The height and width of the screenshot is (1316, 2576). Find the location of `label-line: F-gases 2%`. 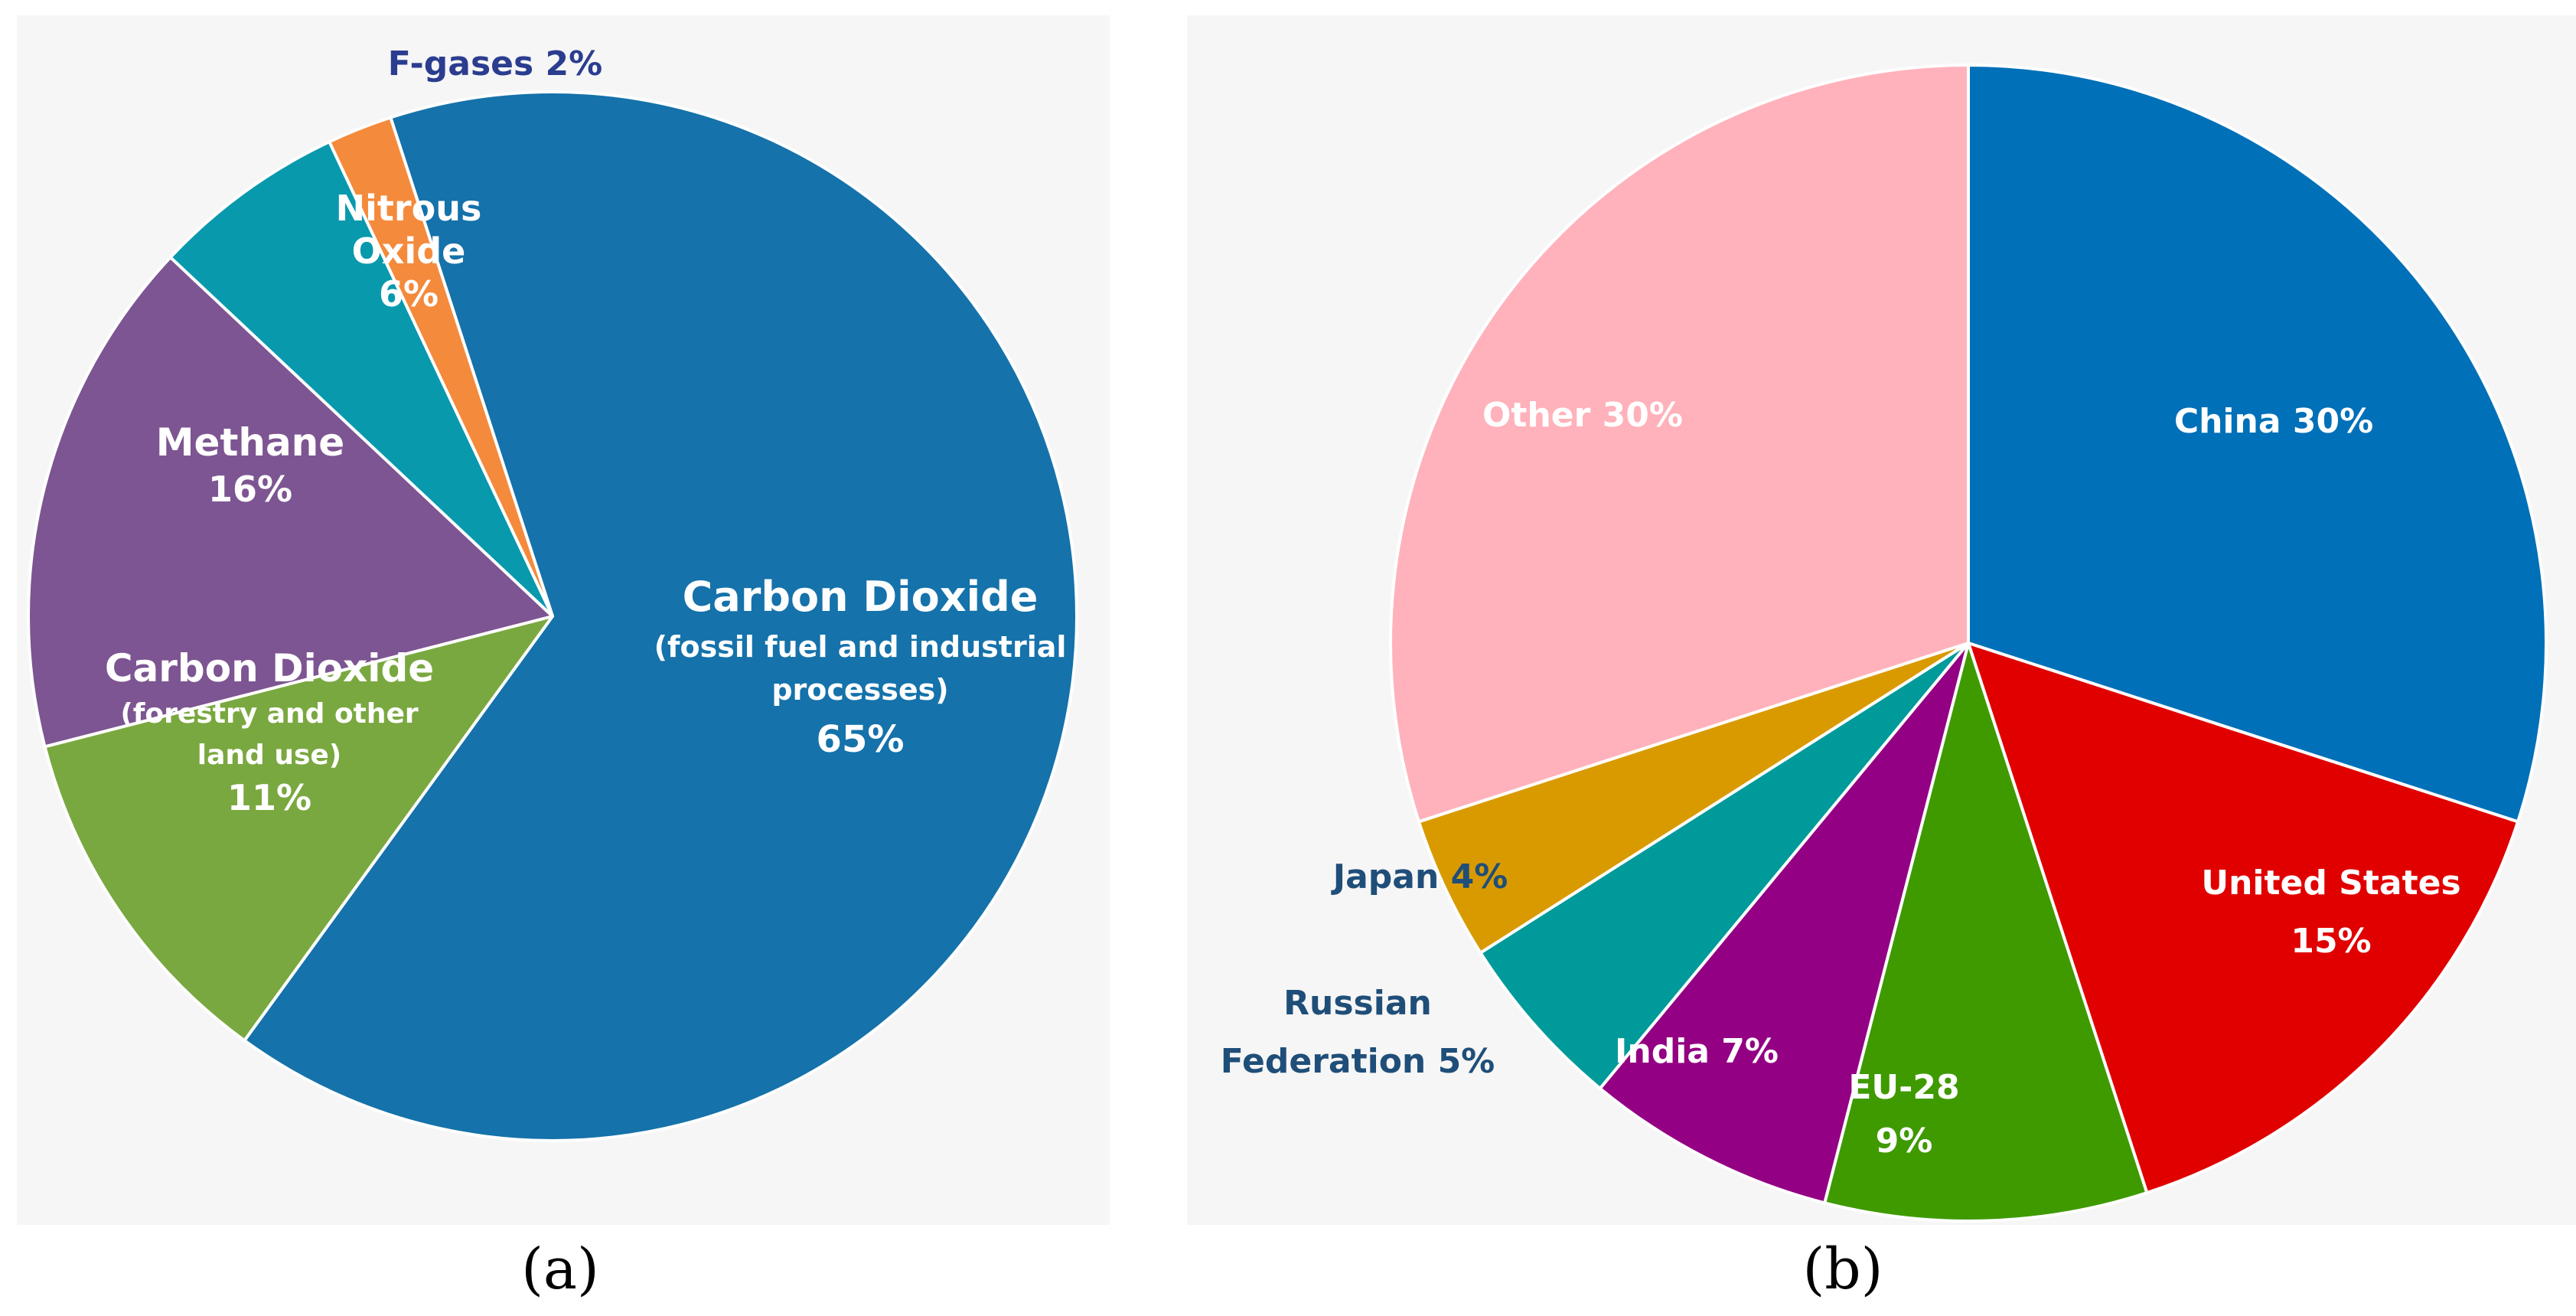

label-line: F-gases 2% is located at coordinates (495, 64).